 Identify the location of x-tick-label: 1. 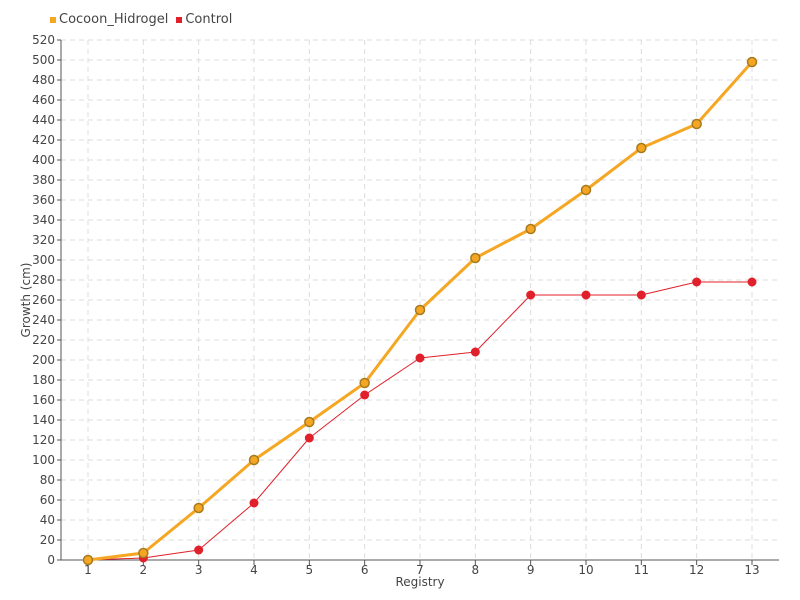
(88, 570).